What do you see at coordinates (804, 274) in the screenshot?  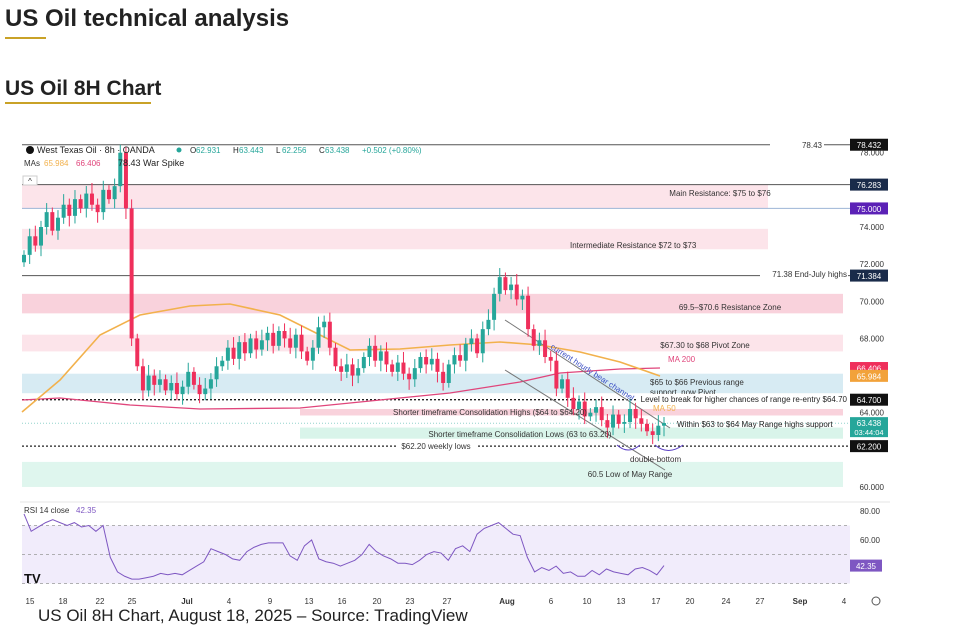 I see `label-bg` at bounding box center [804, 274].